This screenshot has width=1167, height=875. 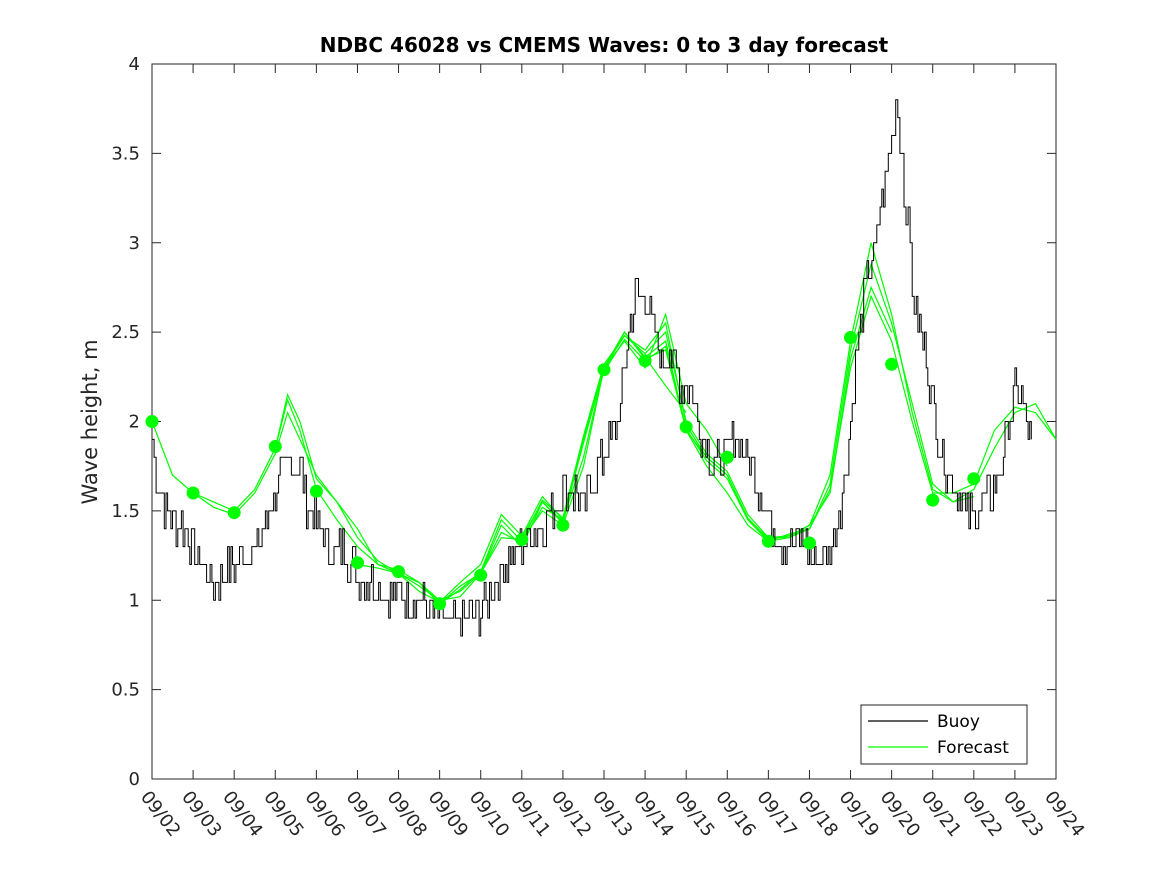 What do you see at coordinates (134, 243) in the screenshot?
I see `y-tick-label: 3` at bounding box center [134, 243].